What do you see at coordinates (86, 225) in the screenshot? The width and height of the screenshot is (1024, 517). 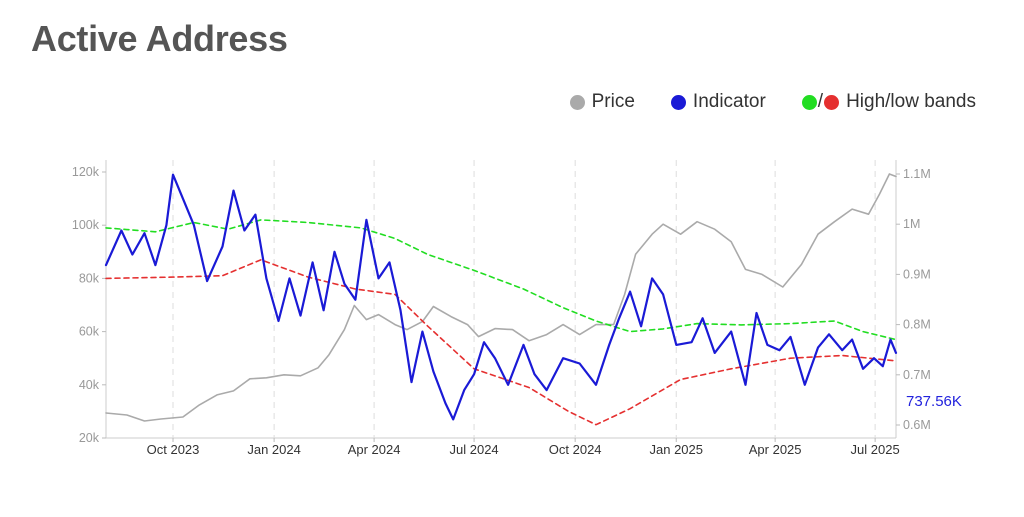 I see `y-left-tick-label: 100k` at bounding box center [86, 225].